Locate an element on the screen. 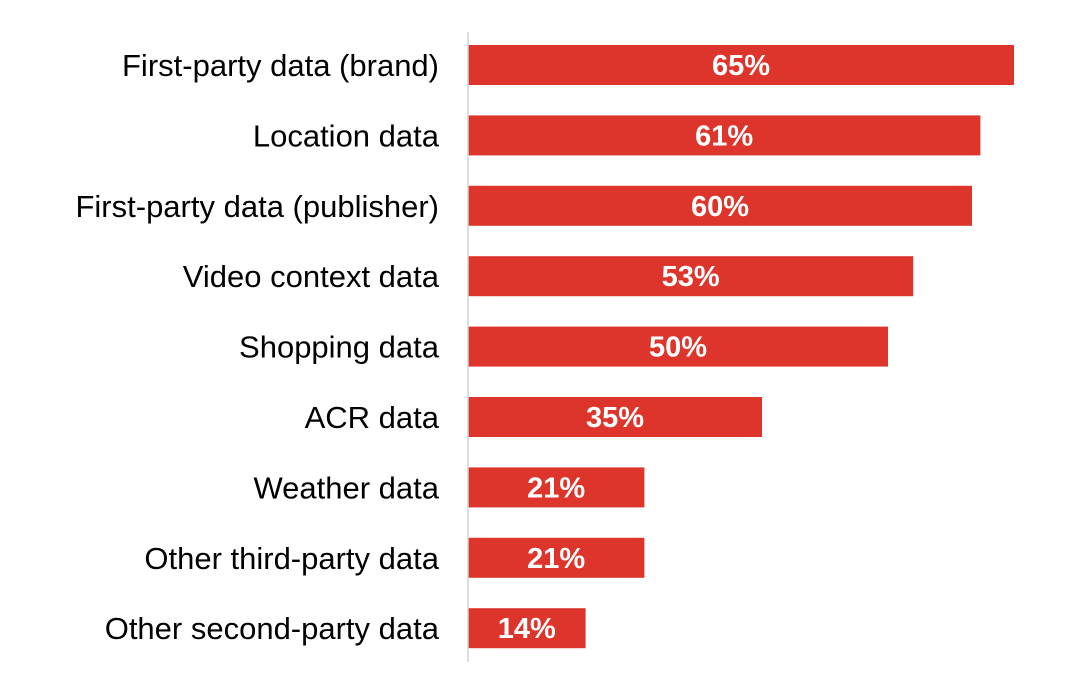 The width and height of the screenshot is (1090, 688). category-label: Shopping data is located at coordinates (339, 347).